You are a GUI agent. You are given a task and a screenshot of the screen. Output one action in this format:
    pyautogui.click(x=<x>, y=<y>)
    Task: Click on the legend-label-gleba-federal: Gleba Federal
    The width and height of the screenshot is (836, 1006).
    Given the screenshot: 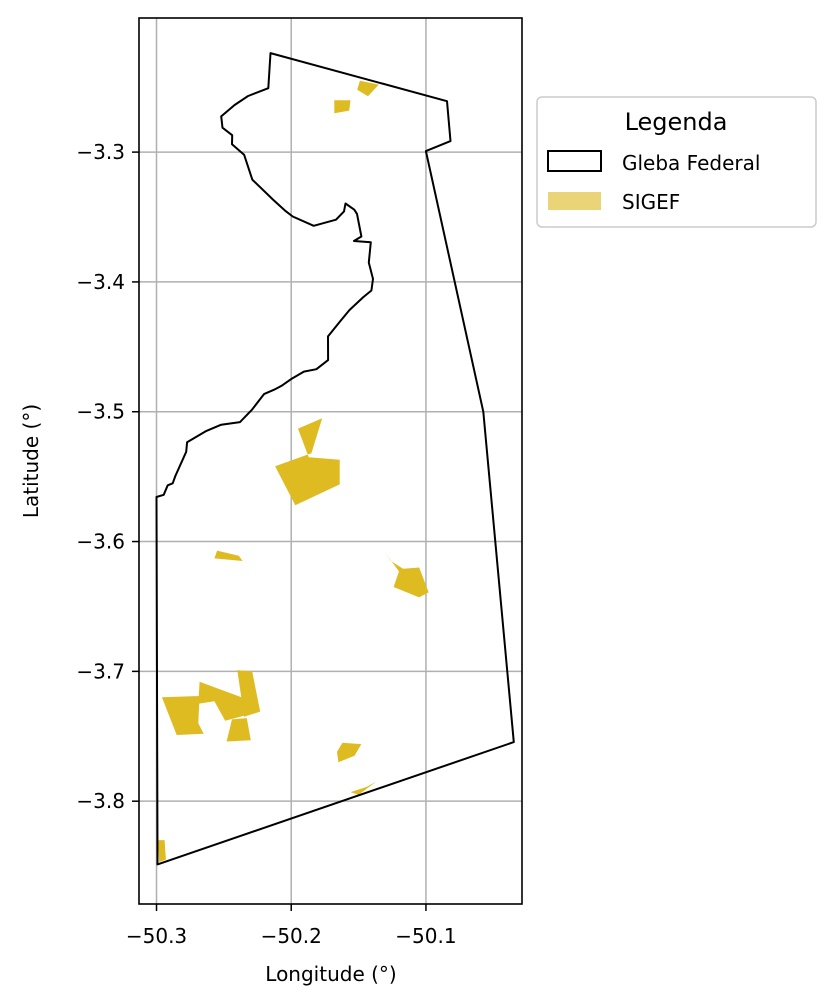 What is the action you would take?
    pyautogui.click(x=691, y=163)
    